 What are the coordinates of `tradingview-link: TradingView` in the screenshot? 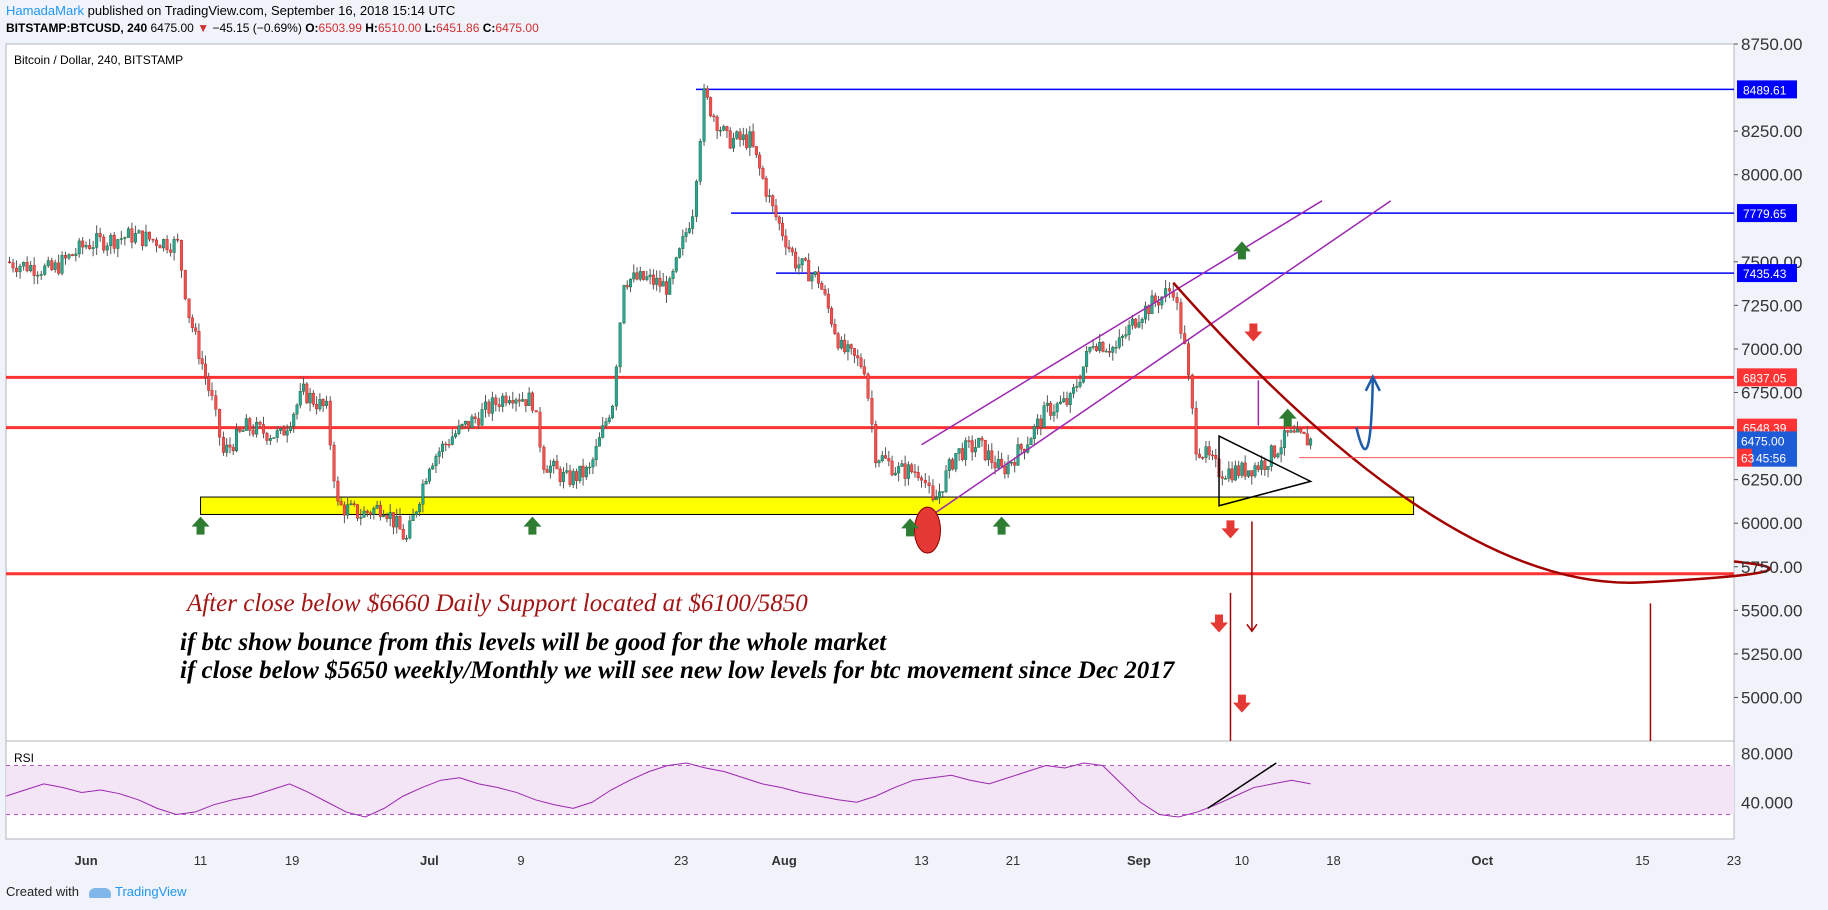 It's located at (150, 891).